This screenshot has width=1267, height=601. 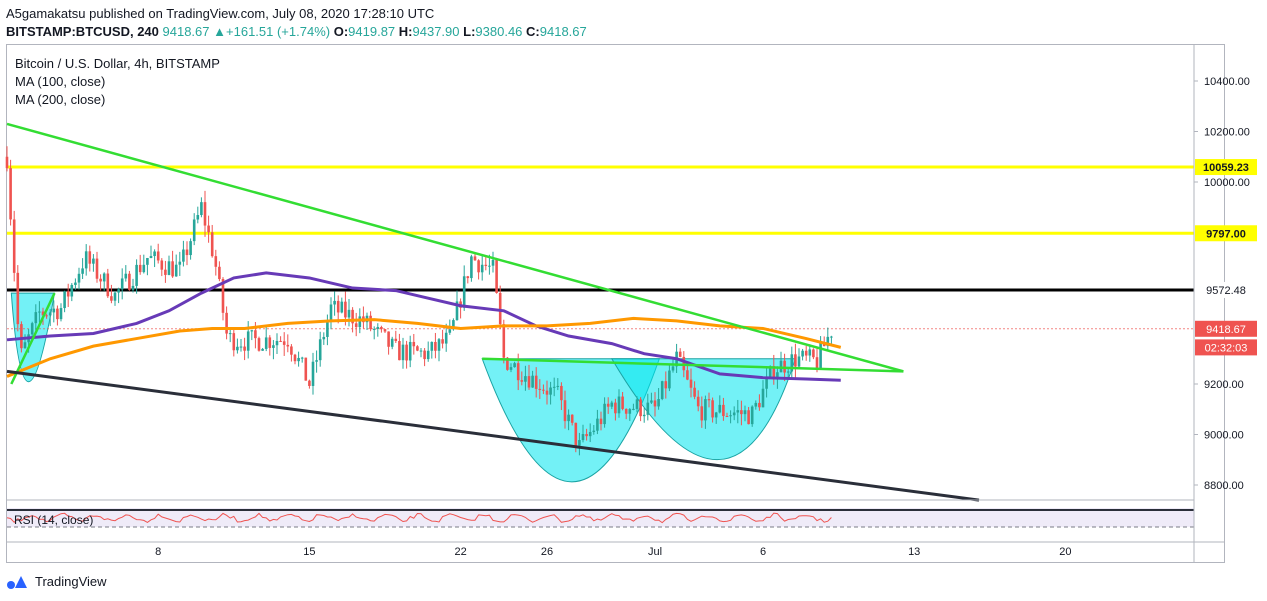 What do you see at coordinates (60, 99) in the screenshot?
I see `legend-ma200: MA (200, close)` at bounding box center [60, 99].